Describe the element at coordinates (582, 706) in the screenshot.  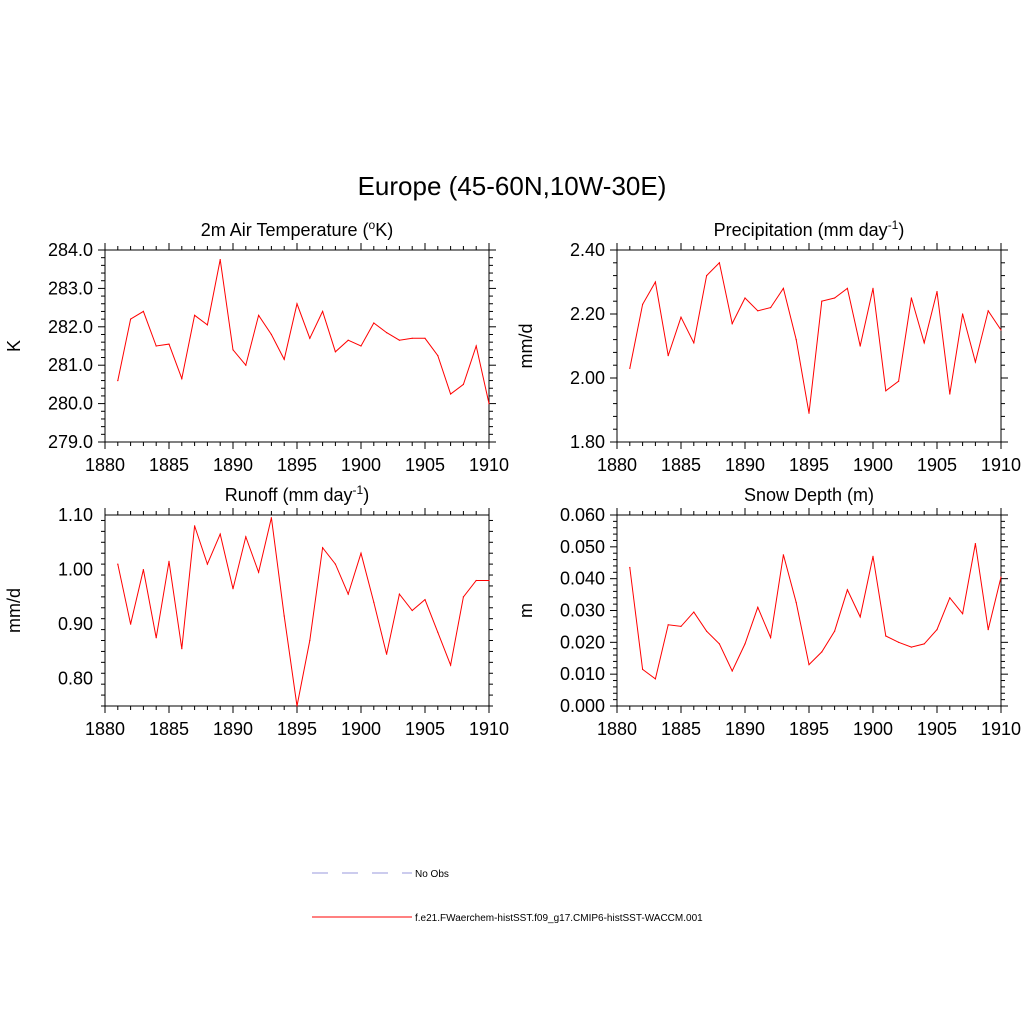
I see `y-tick-label: 0.000` at that location.